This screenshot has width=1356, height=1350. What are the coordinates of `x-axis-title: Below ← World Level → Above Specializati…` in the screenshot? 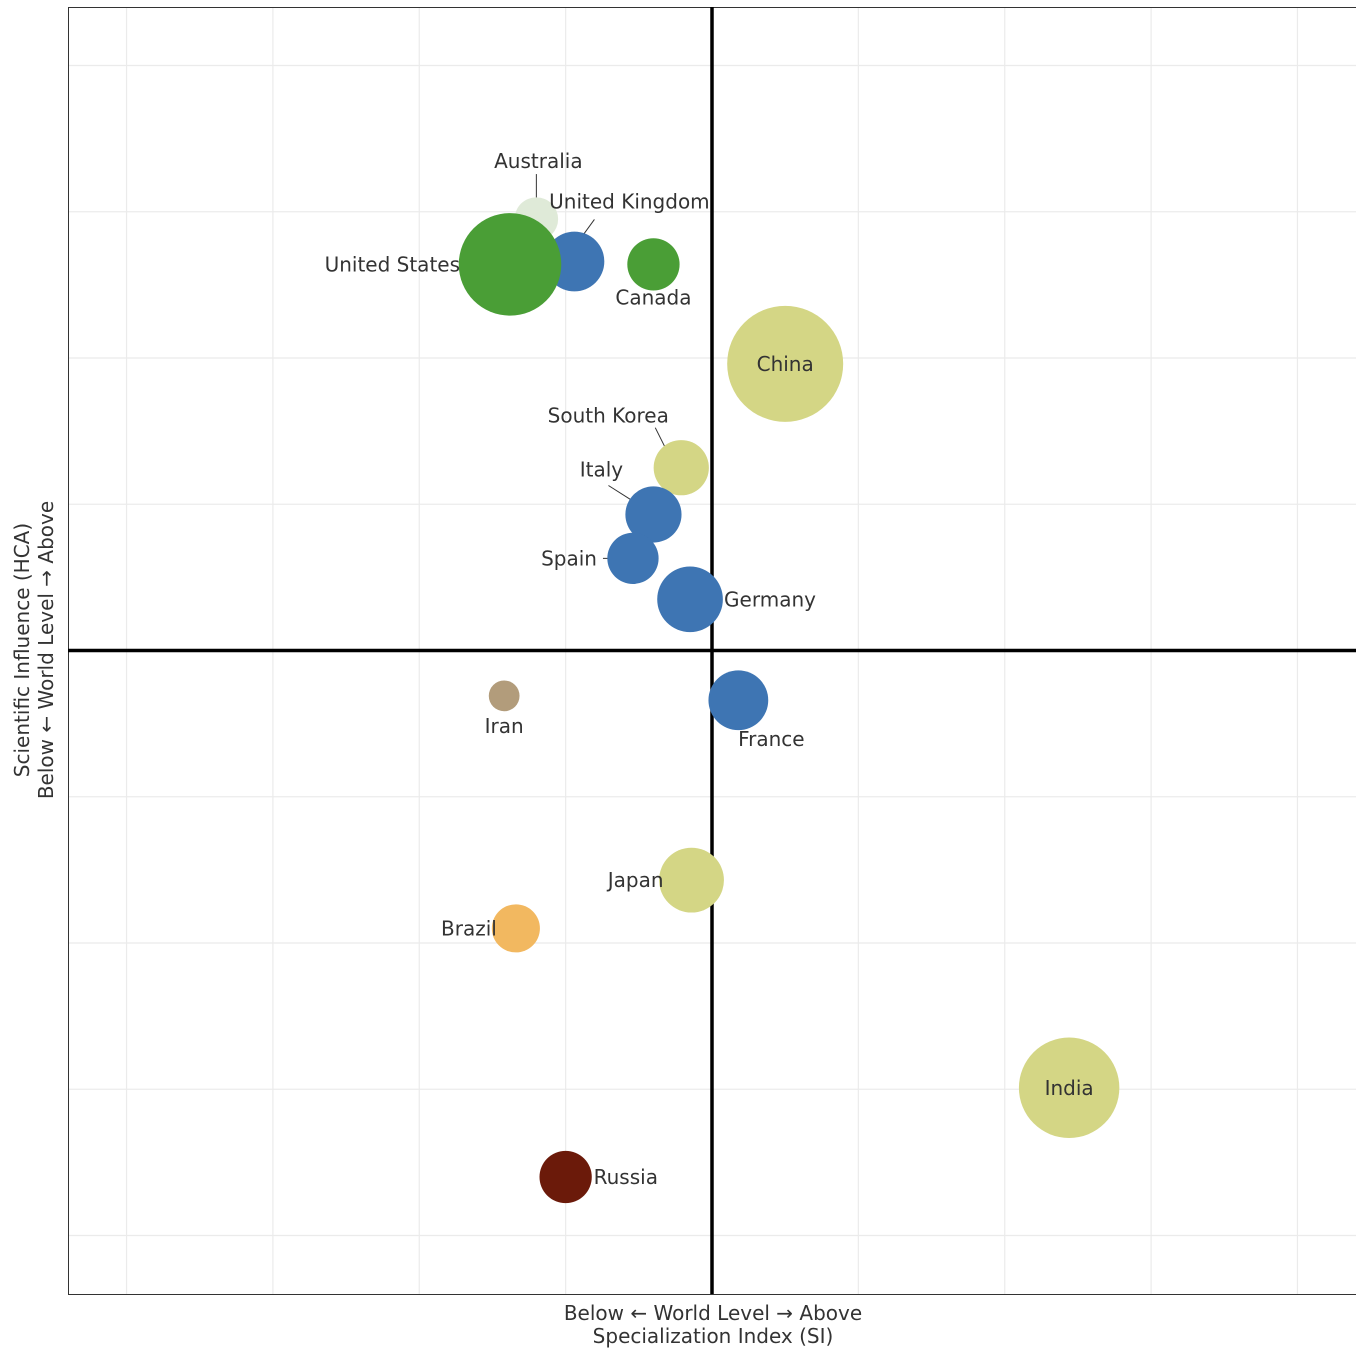 It's located at (713, 1325).